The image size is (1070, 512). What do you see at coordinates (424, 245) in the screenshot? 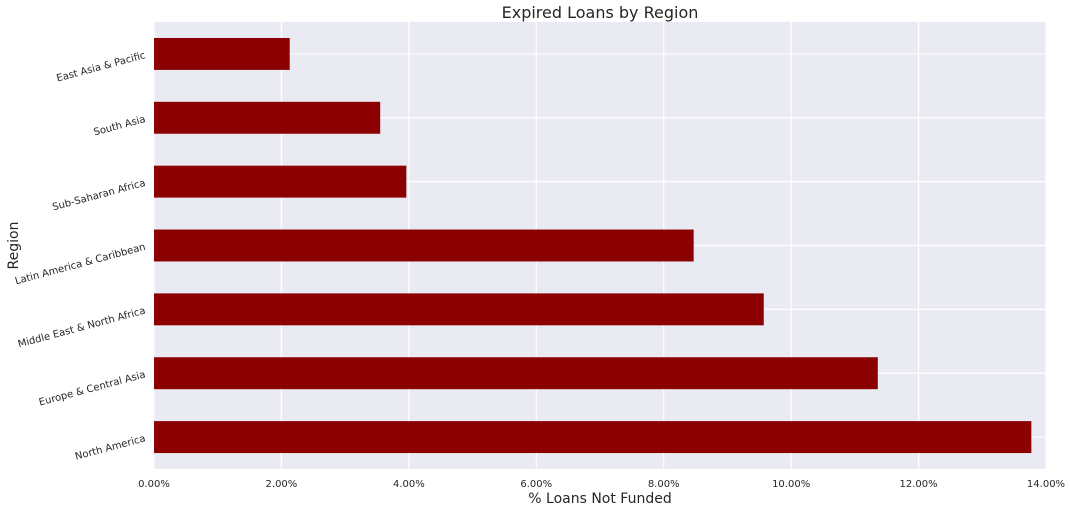
I see `bar-latin-america-caribbean` at bounding box center [424, 245].